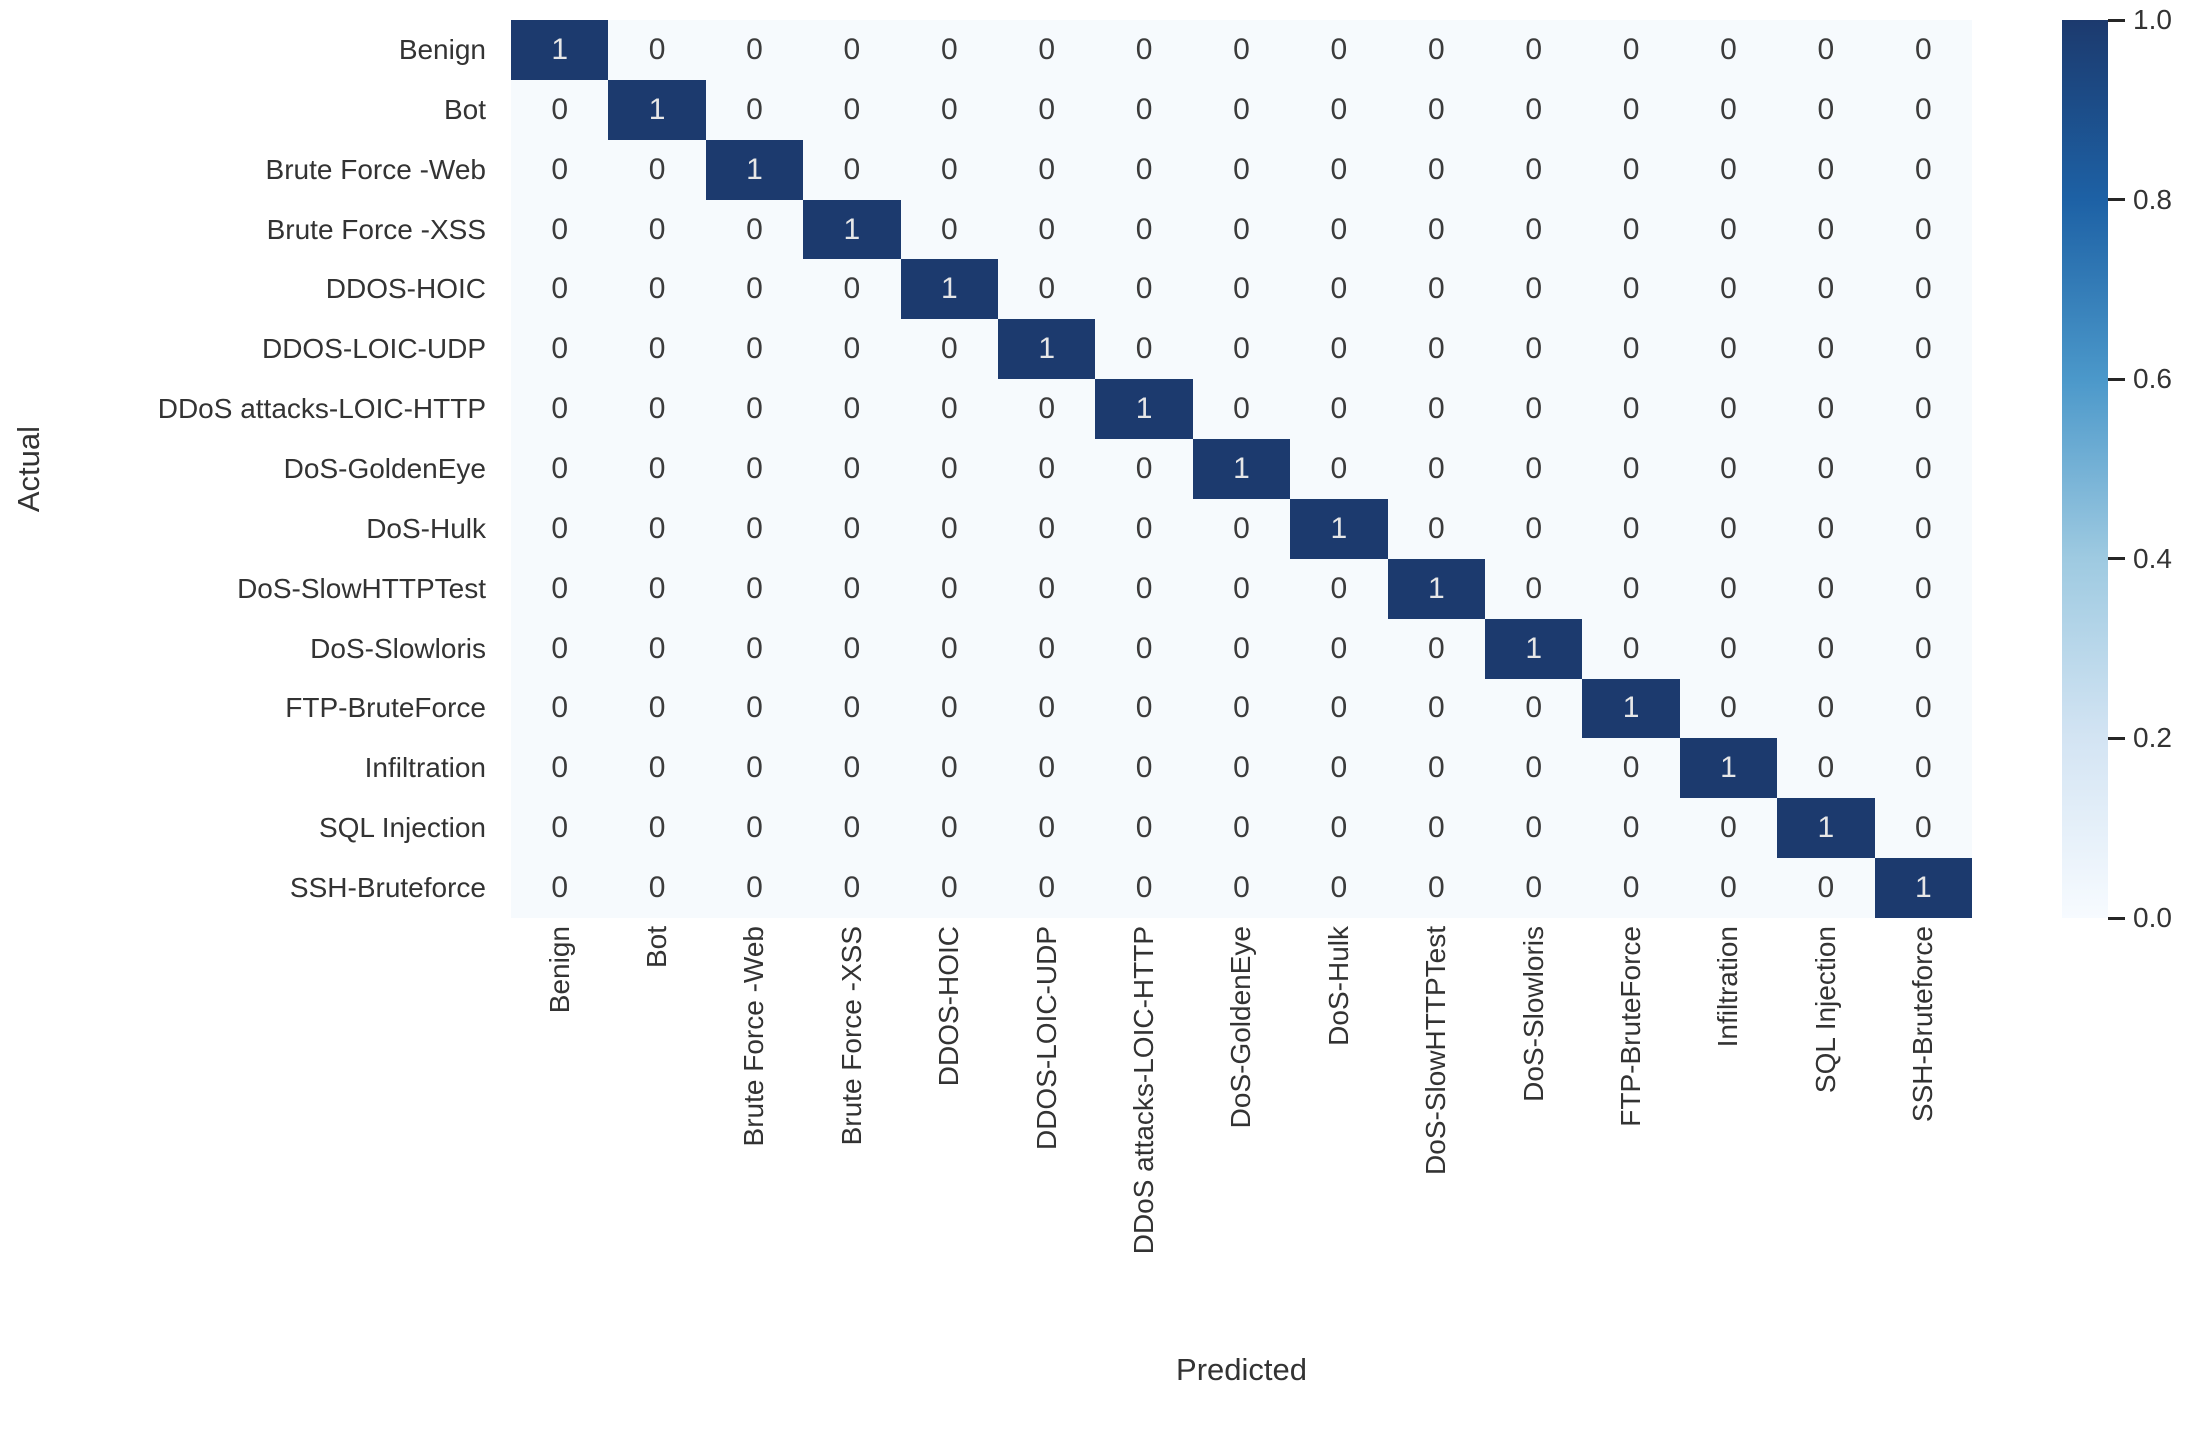 This screenshot has height=1436, width=2204. Describe the element at coordinates (1143, 1090) in the screenshot. I see `x-tick-label: DDoS attacks-LOIC-HTTP` at that location.